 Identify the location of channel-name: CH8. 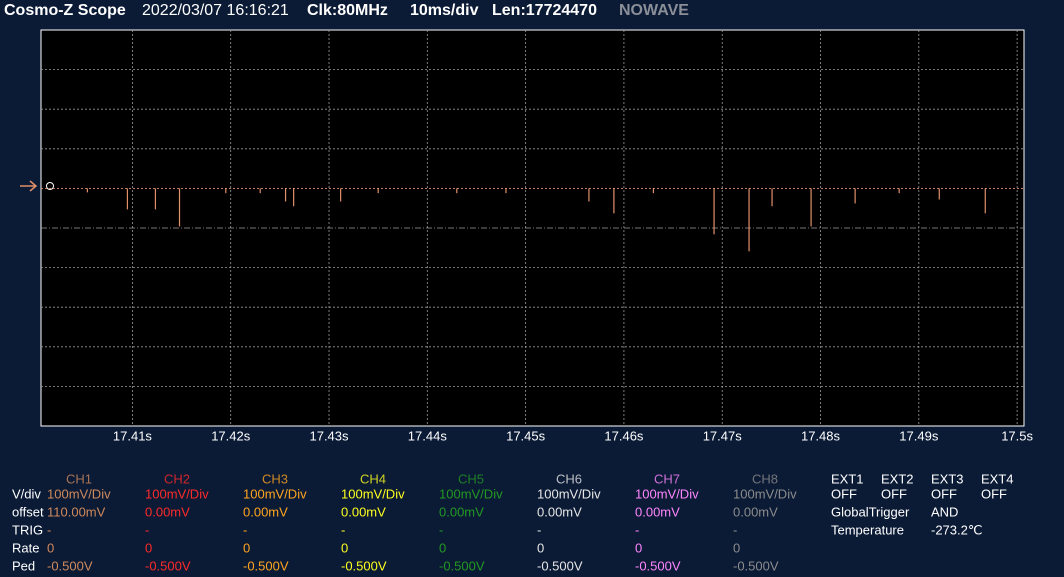
(765, 478).